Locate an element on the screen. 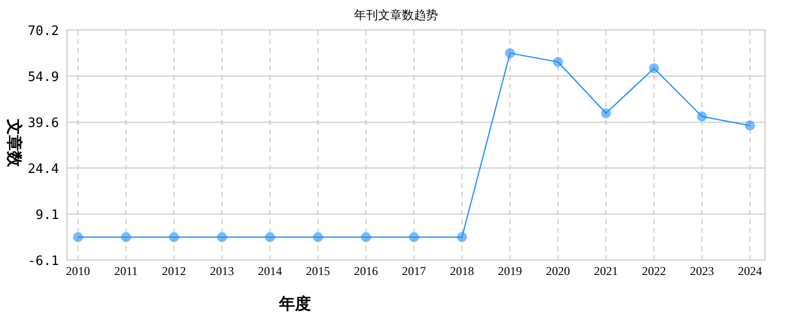 Image resolution: width=790 pixels, height=330 pixels. x-tick-label: 2011 is located at coordinates (126, 271).